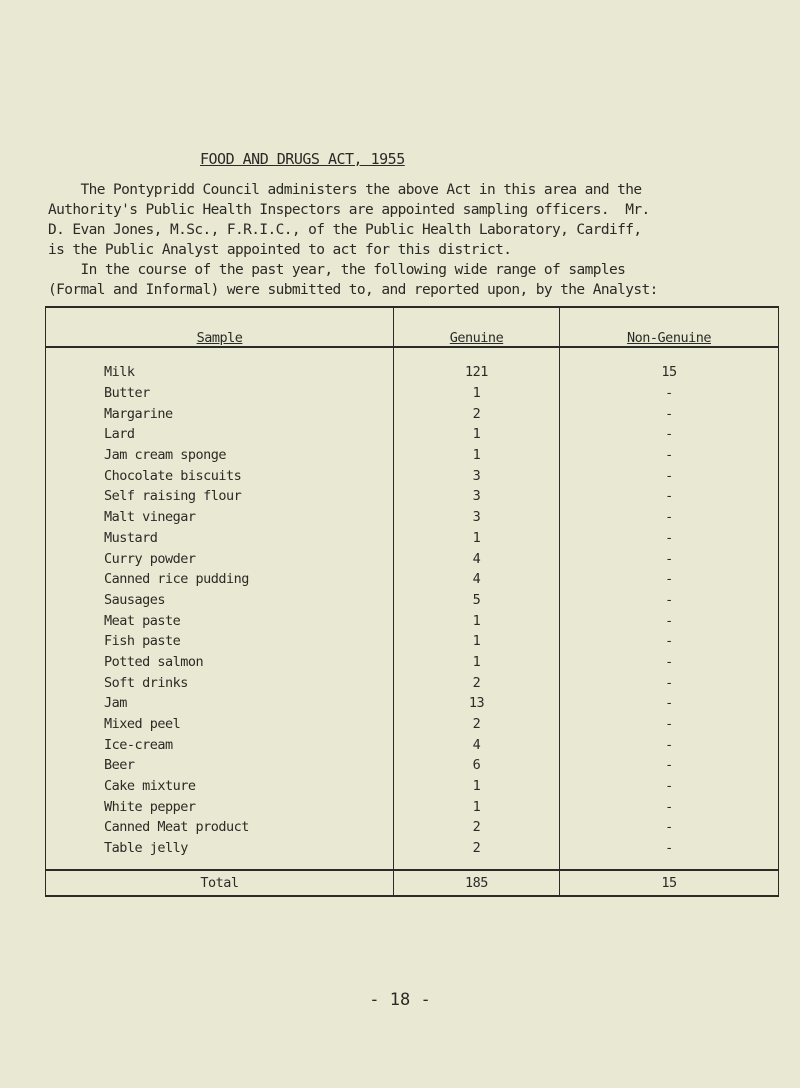  I want to click on table-row: Soft drinks 2-, so click(412, 682).